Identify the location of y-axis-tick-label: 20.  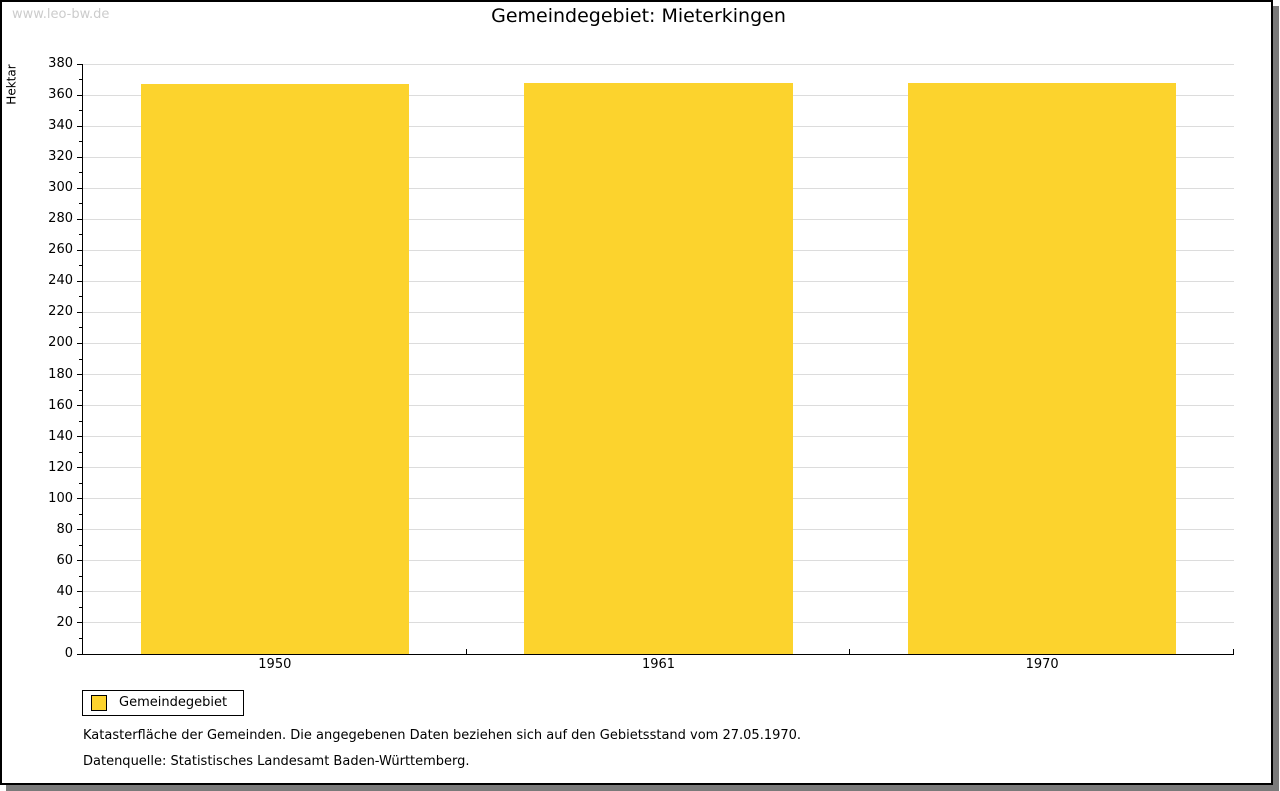
(64, 622).